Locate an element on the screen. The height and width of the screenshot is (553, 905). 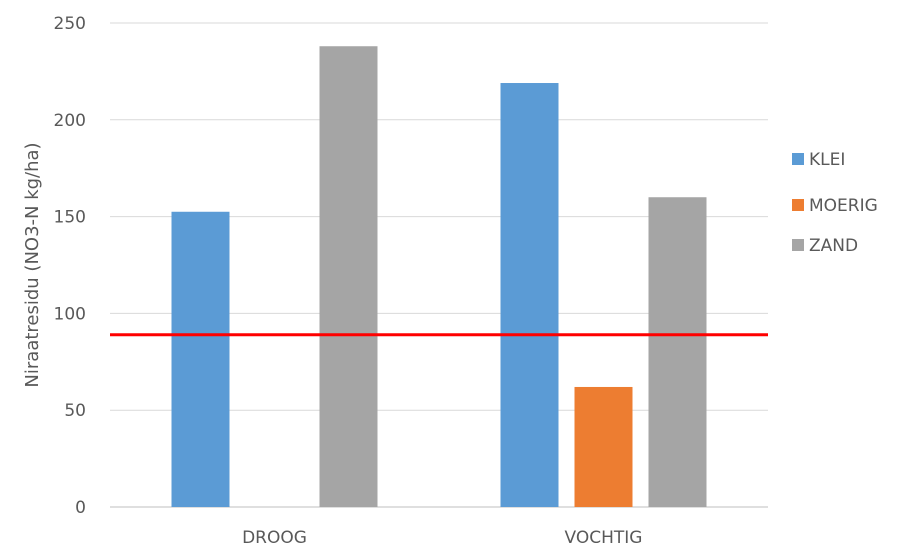
y-axis-ticks: 0 50 100 150 200 250 is located at coordinates (70, 266).